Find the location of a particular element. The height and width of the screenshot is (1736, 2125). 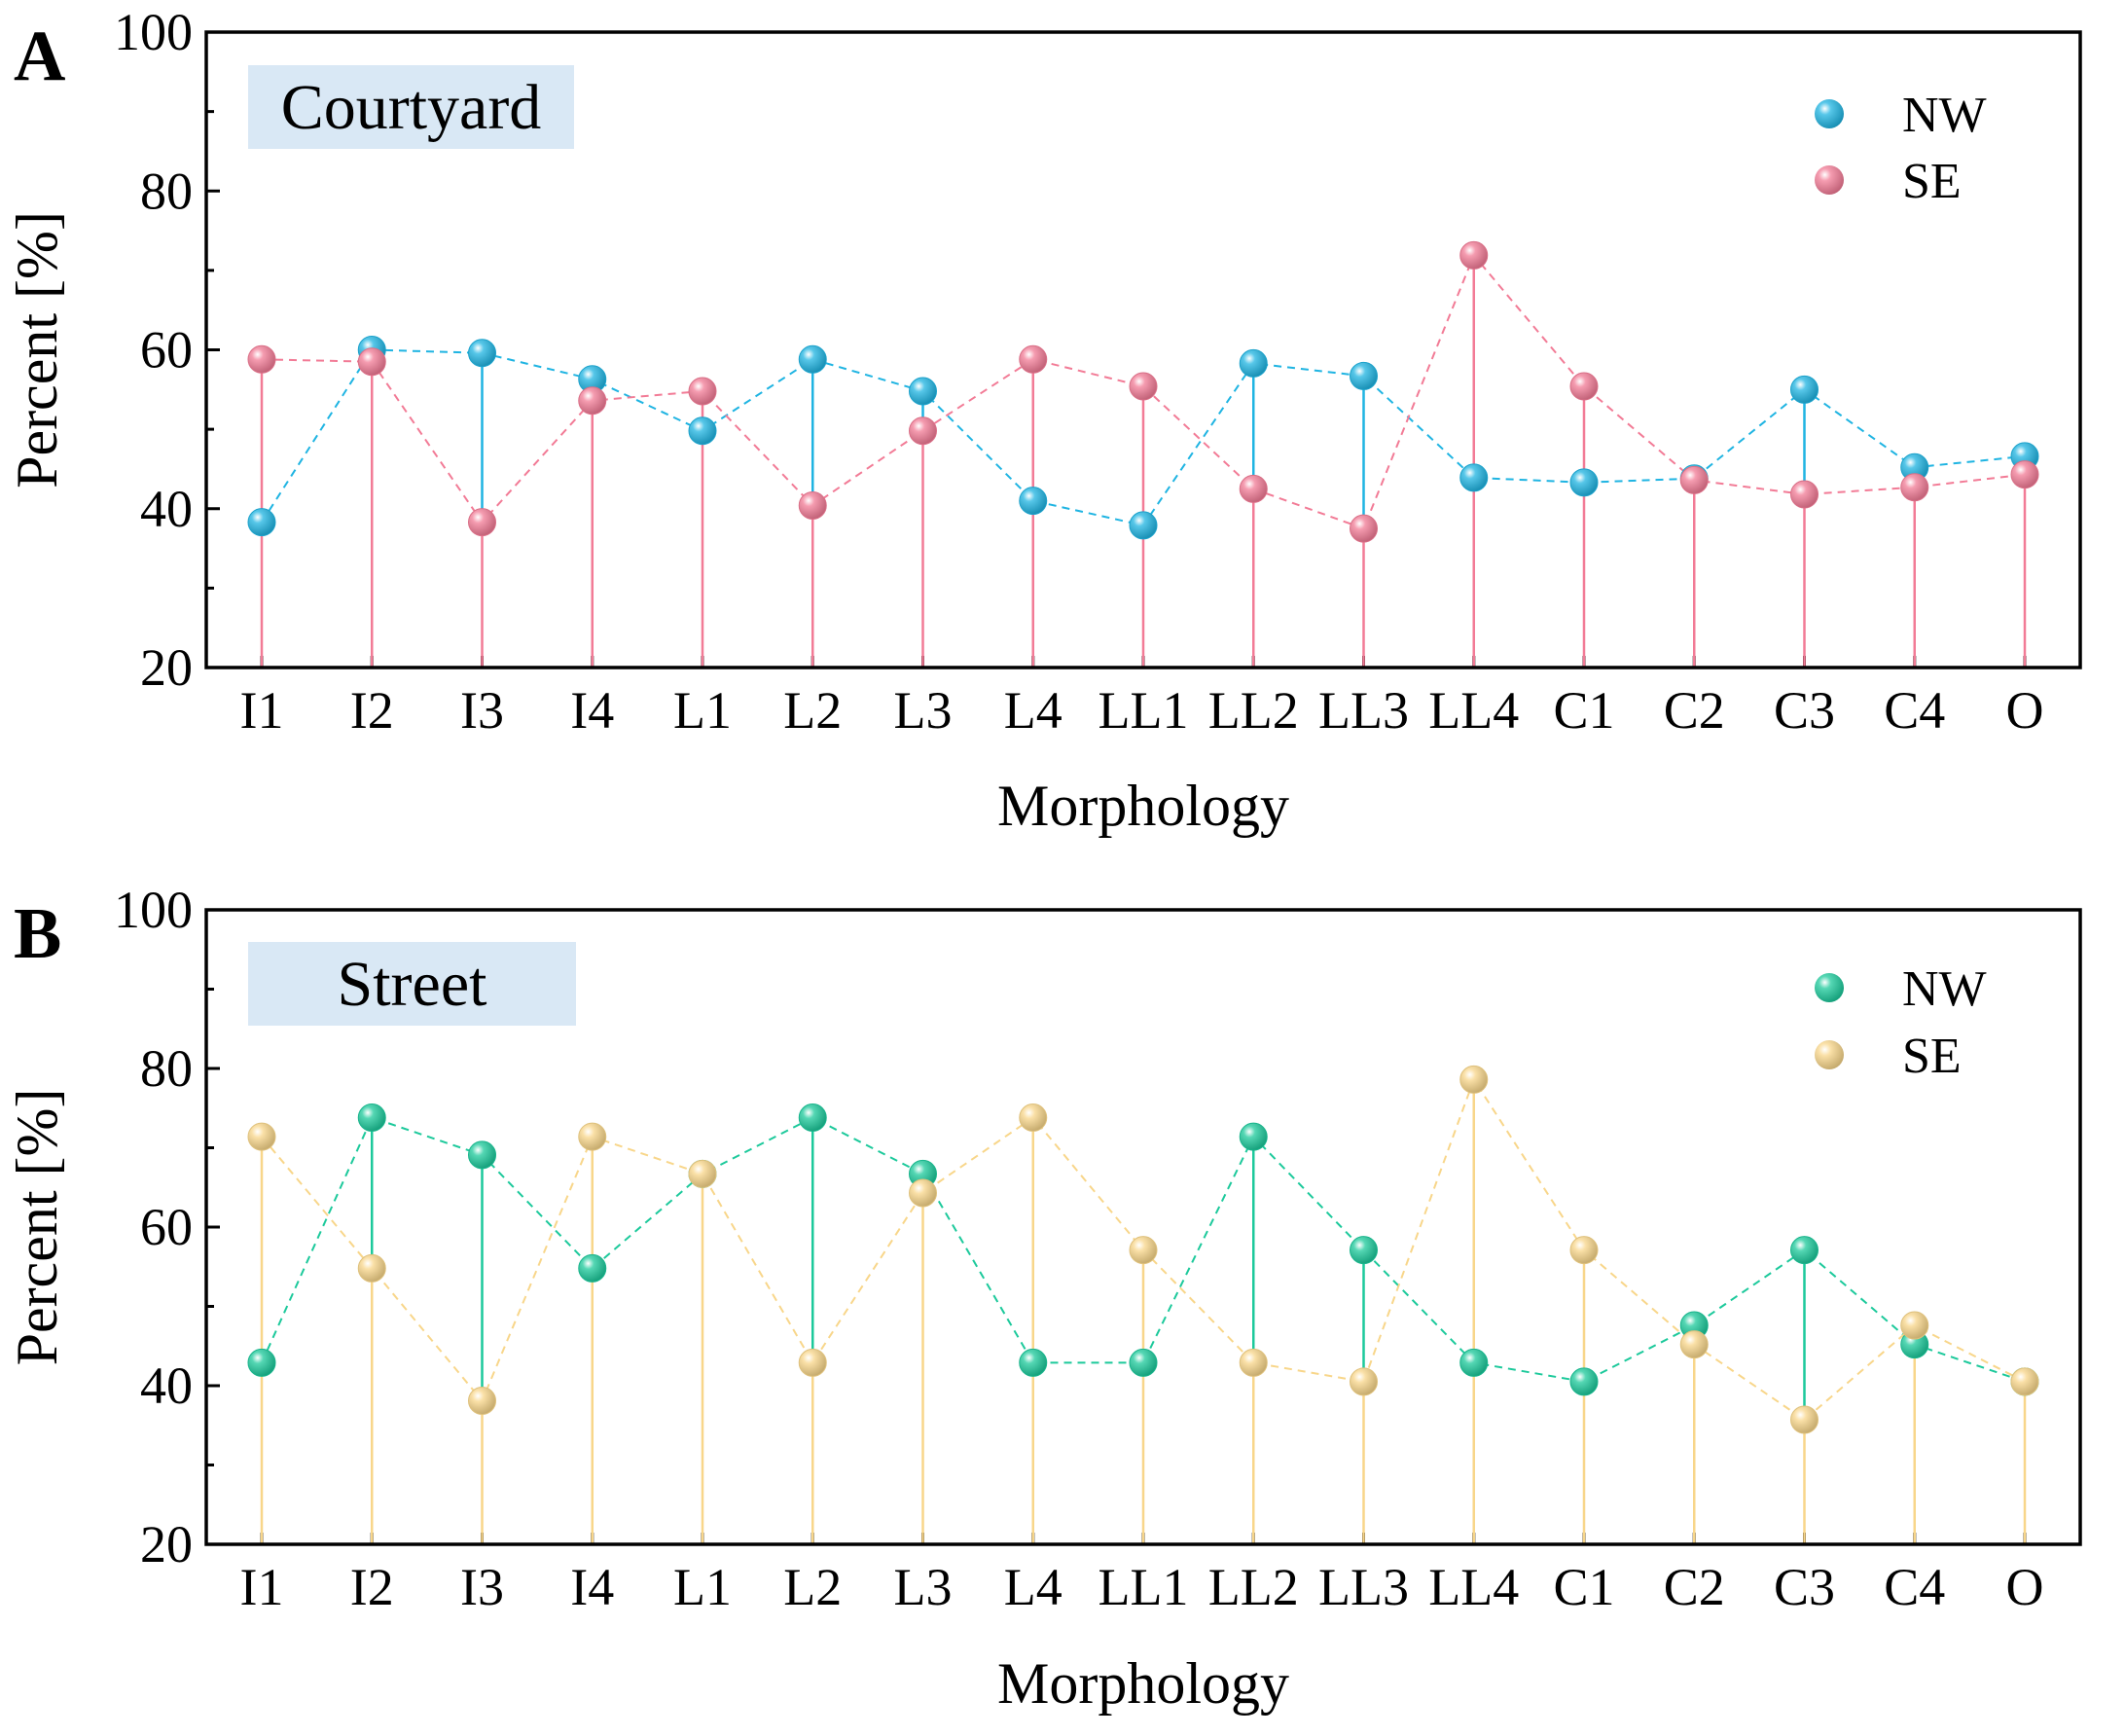

nw-series-line is located at coordinates (1143, 1250).